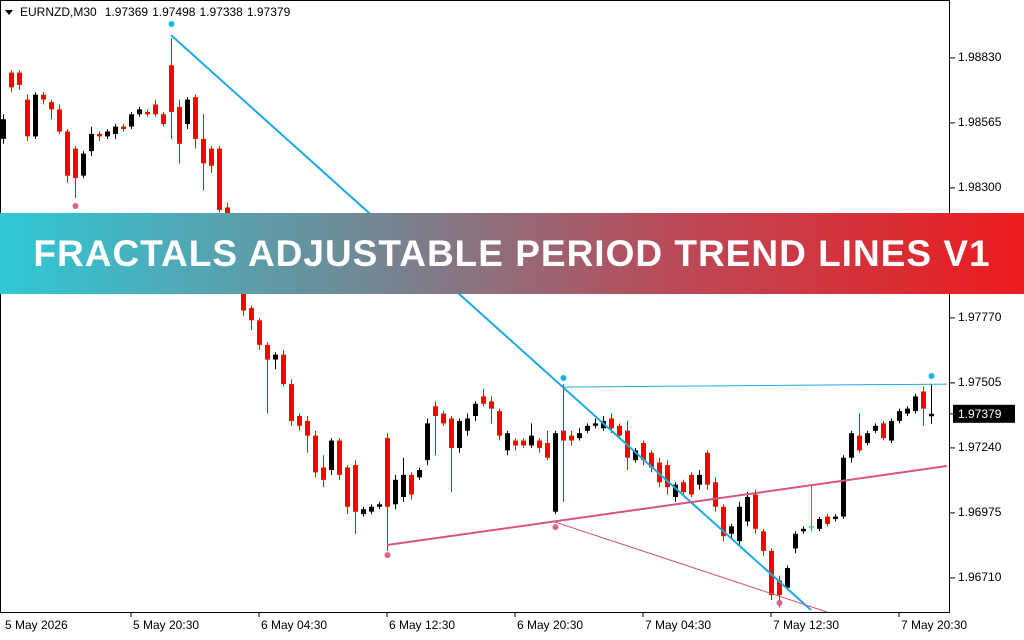 The width and height of the screenshot is (1024, 640). Describe the element at coordinates (806, 625) in the screenshot. I see `x-tick-label: 7 May 12:30` at that location.